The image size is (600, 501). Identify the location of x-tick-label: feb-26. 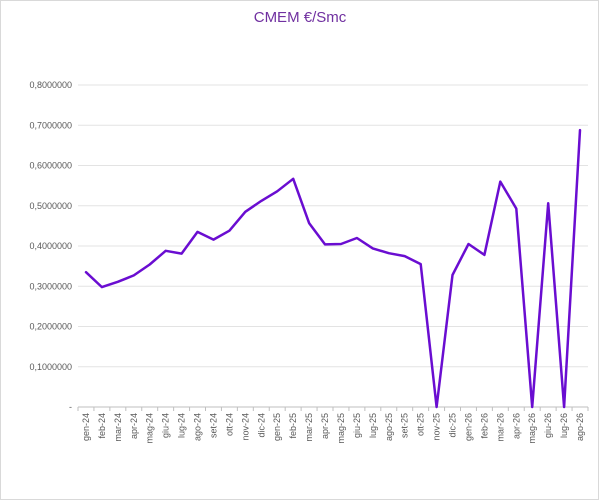
(484, 426).